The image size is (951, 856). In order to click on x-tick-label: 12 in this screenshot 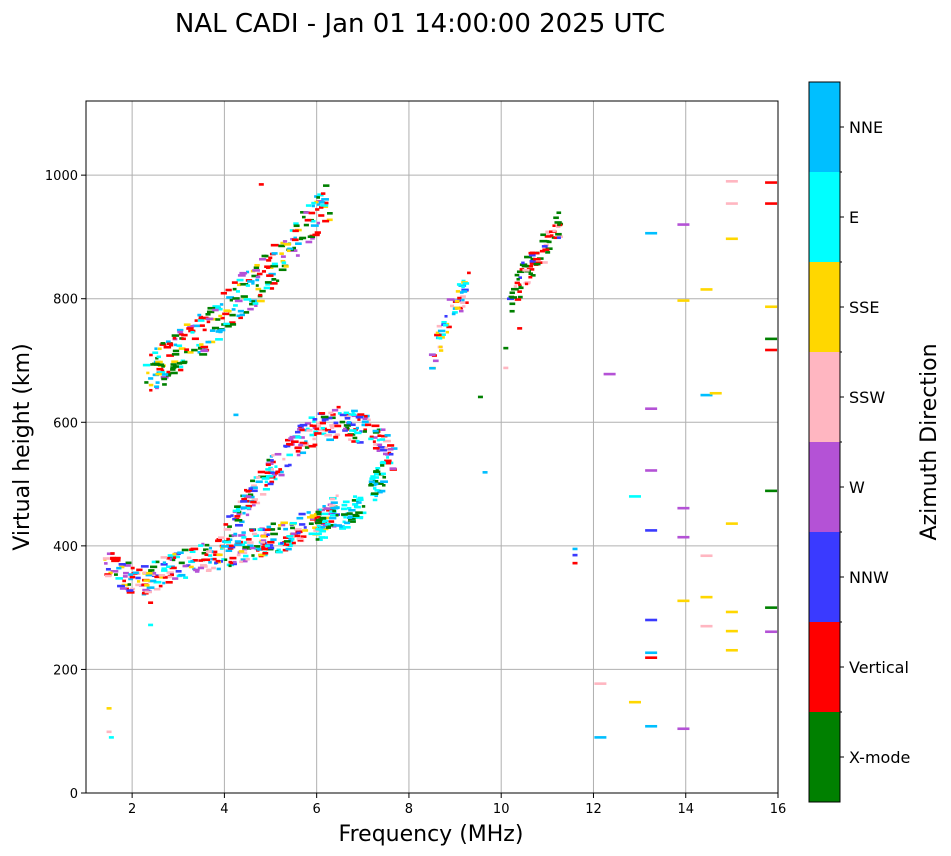, I will do `click(593, 809)`.